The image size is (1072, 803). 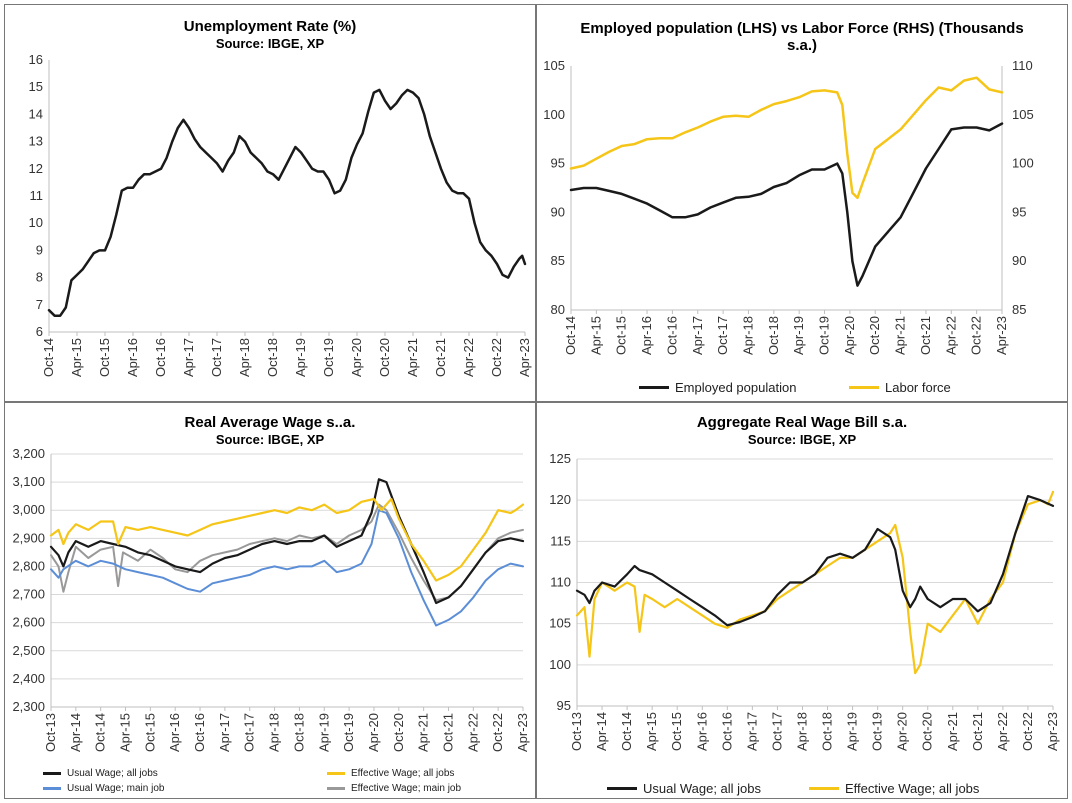 What do you see at coordinates (36, 141) in the screenshot?
I see `y-tick-label: 13` at bounding box center [36, 141].